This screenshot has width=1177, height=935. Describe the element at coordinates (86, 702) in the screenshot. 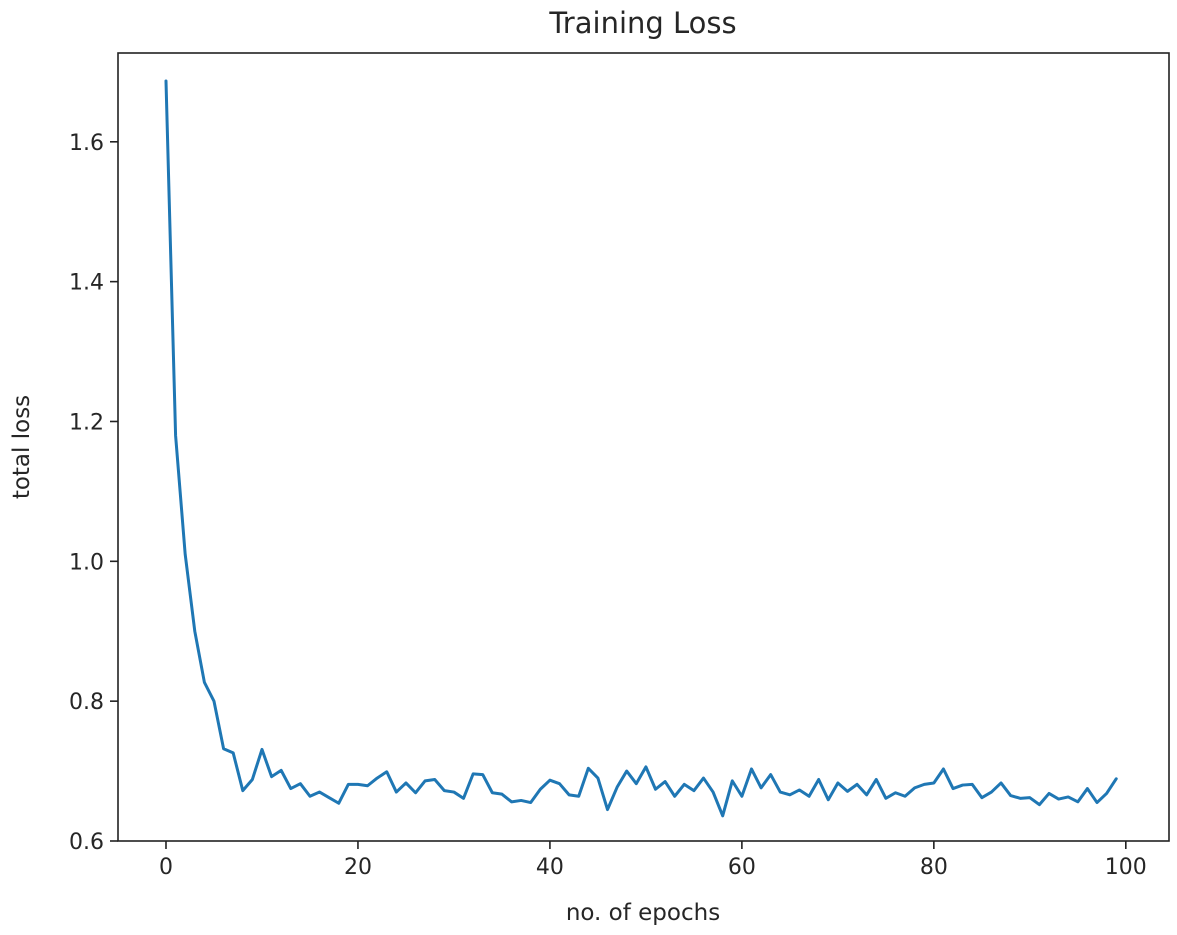

I see `y-tick-label: 0.8` at that location.